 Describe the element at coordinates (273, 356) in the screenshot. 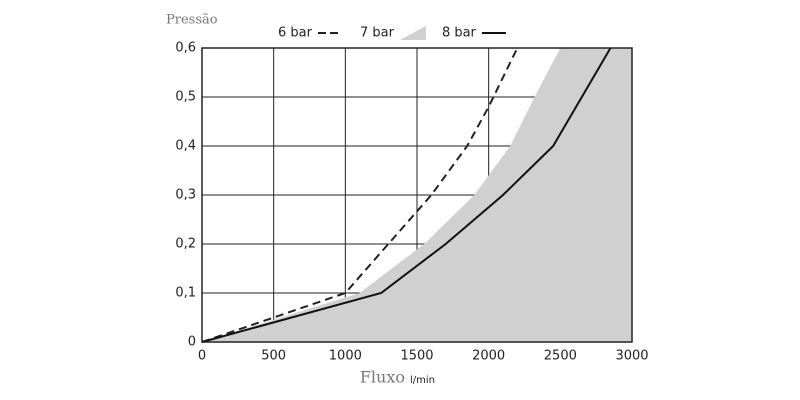

I see `x-tick-label: 500` at that location.